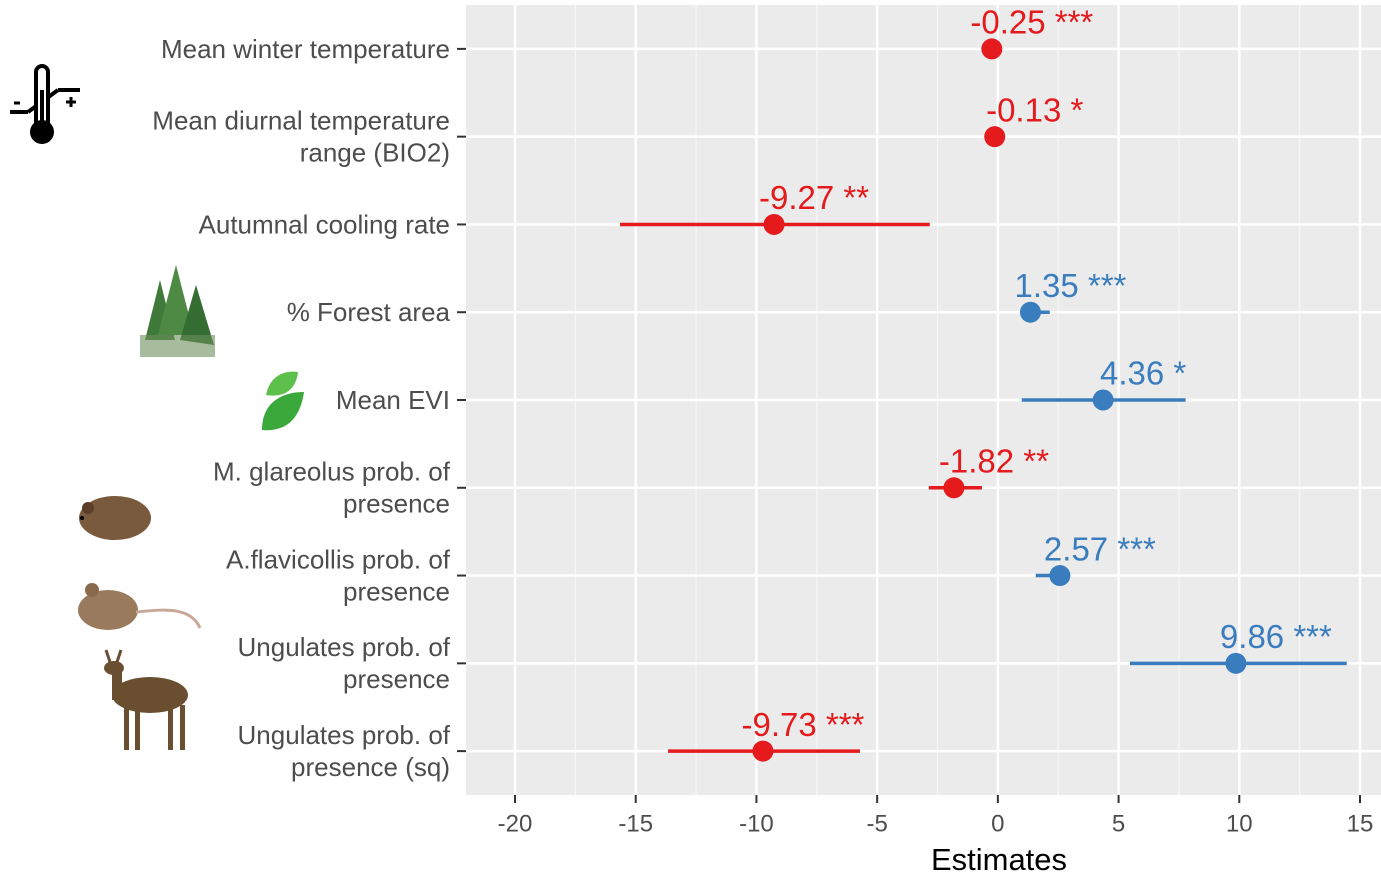 The width and height of the screenshot is (1381, 882). I want to click on deer-icon, so click(146, 699).